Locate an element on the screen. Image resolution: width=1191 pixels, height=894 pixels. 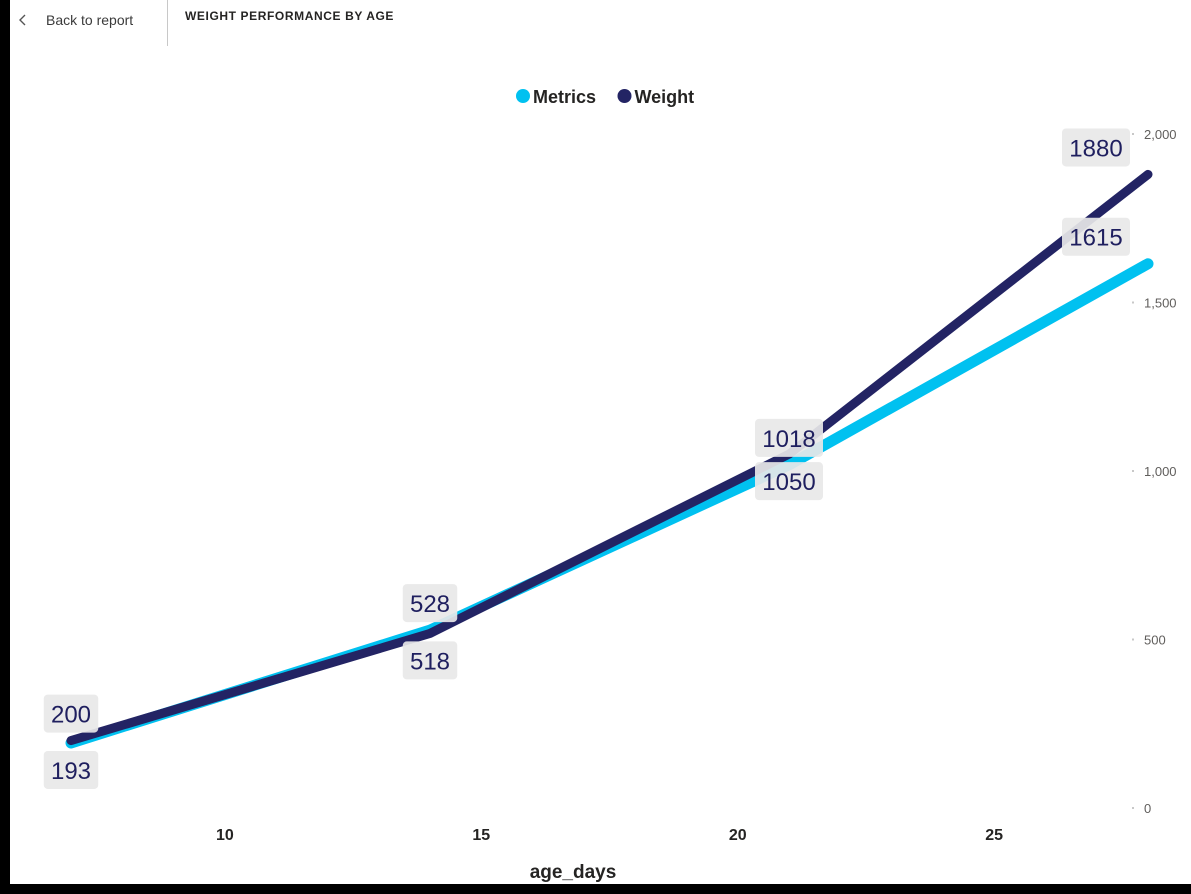
legend-label-weight: Weight is located at coordinates (665, 97).